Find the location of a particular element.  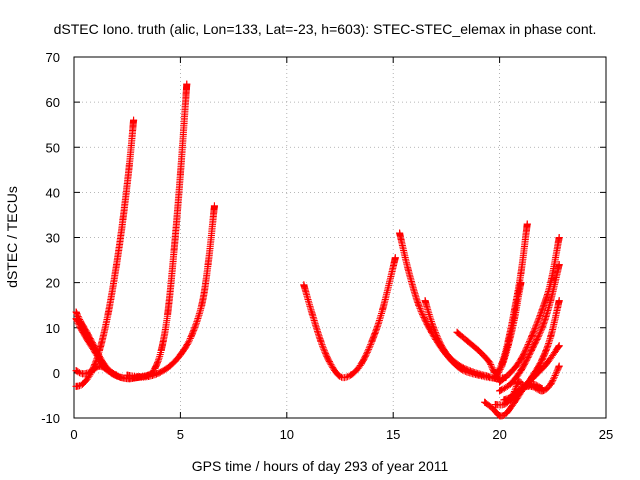

series-markers is located at coordinates (105, 253).